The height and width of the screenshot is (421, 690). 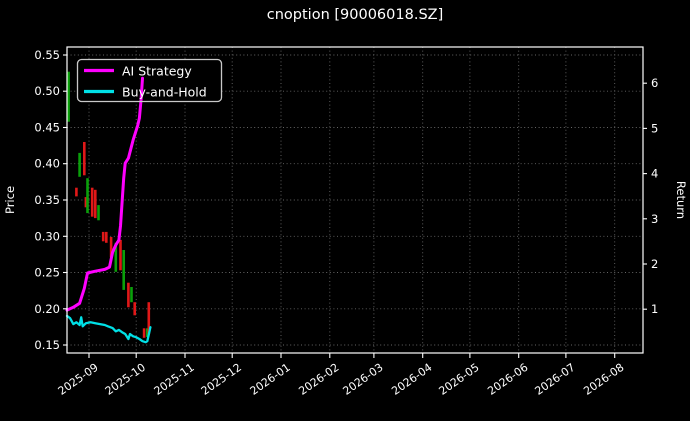 What do you see at coordinates (654, 309) in the screenshot?
I see `return-tick-label: 1` at bounding box center [654, 309].